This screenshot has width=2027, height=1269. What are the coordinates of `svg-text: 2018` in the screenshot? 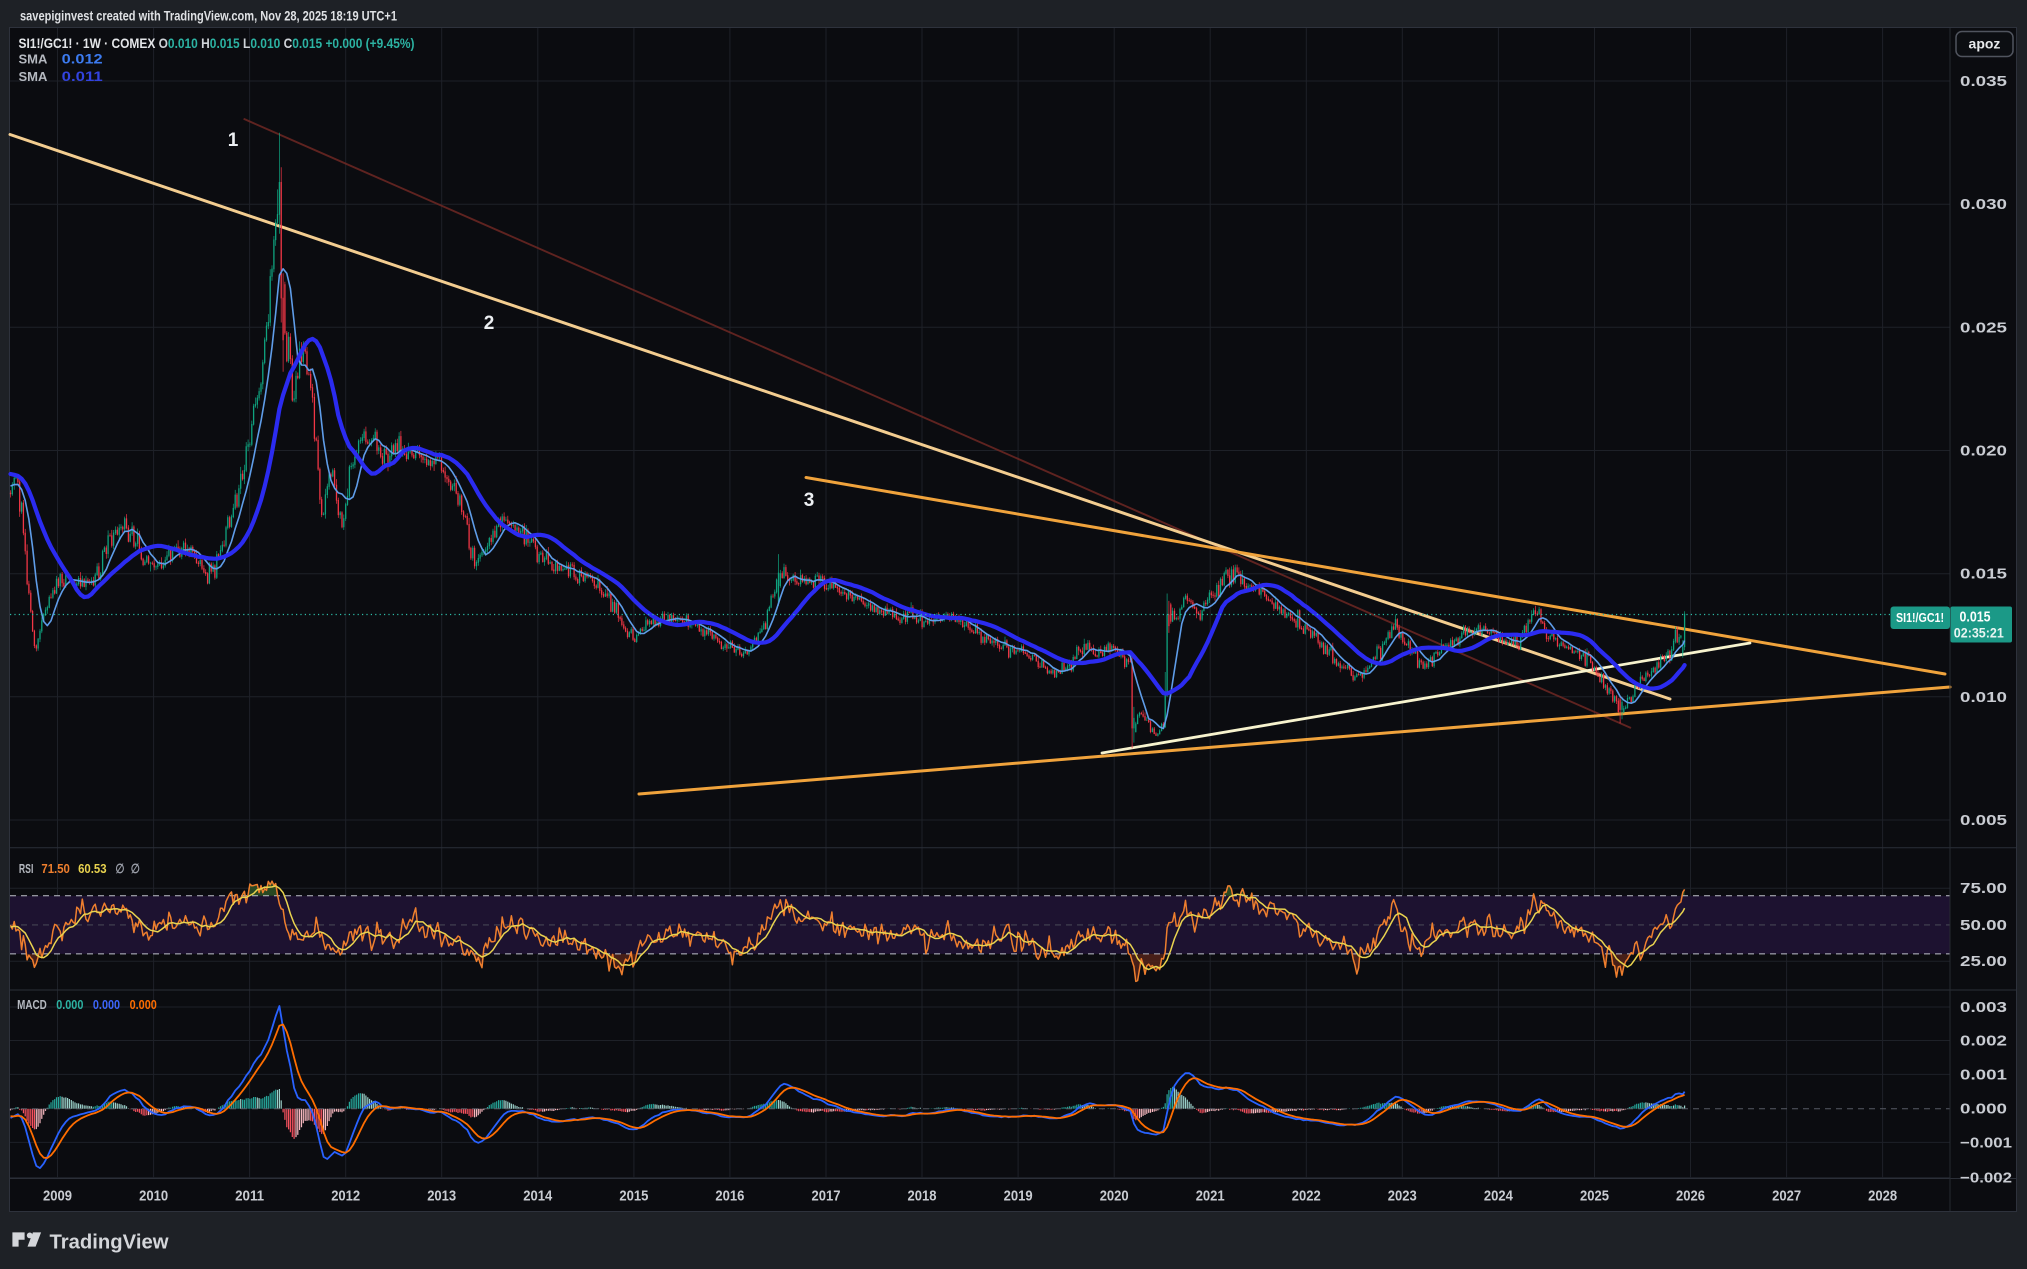 It's located at (922, 1197).